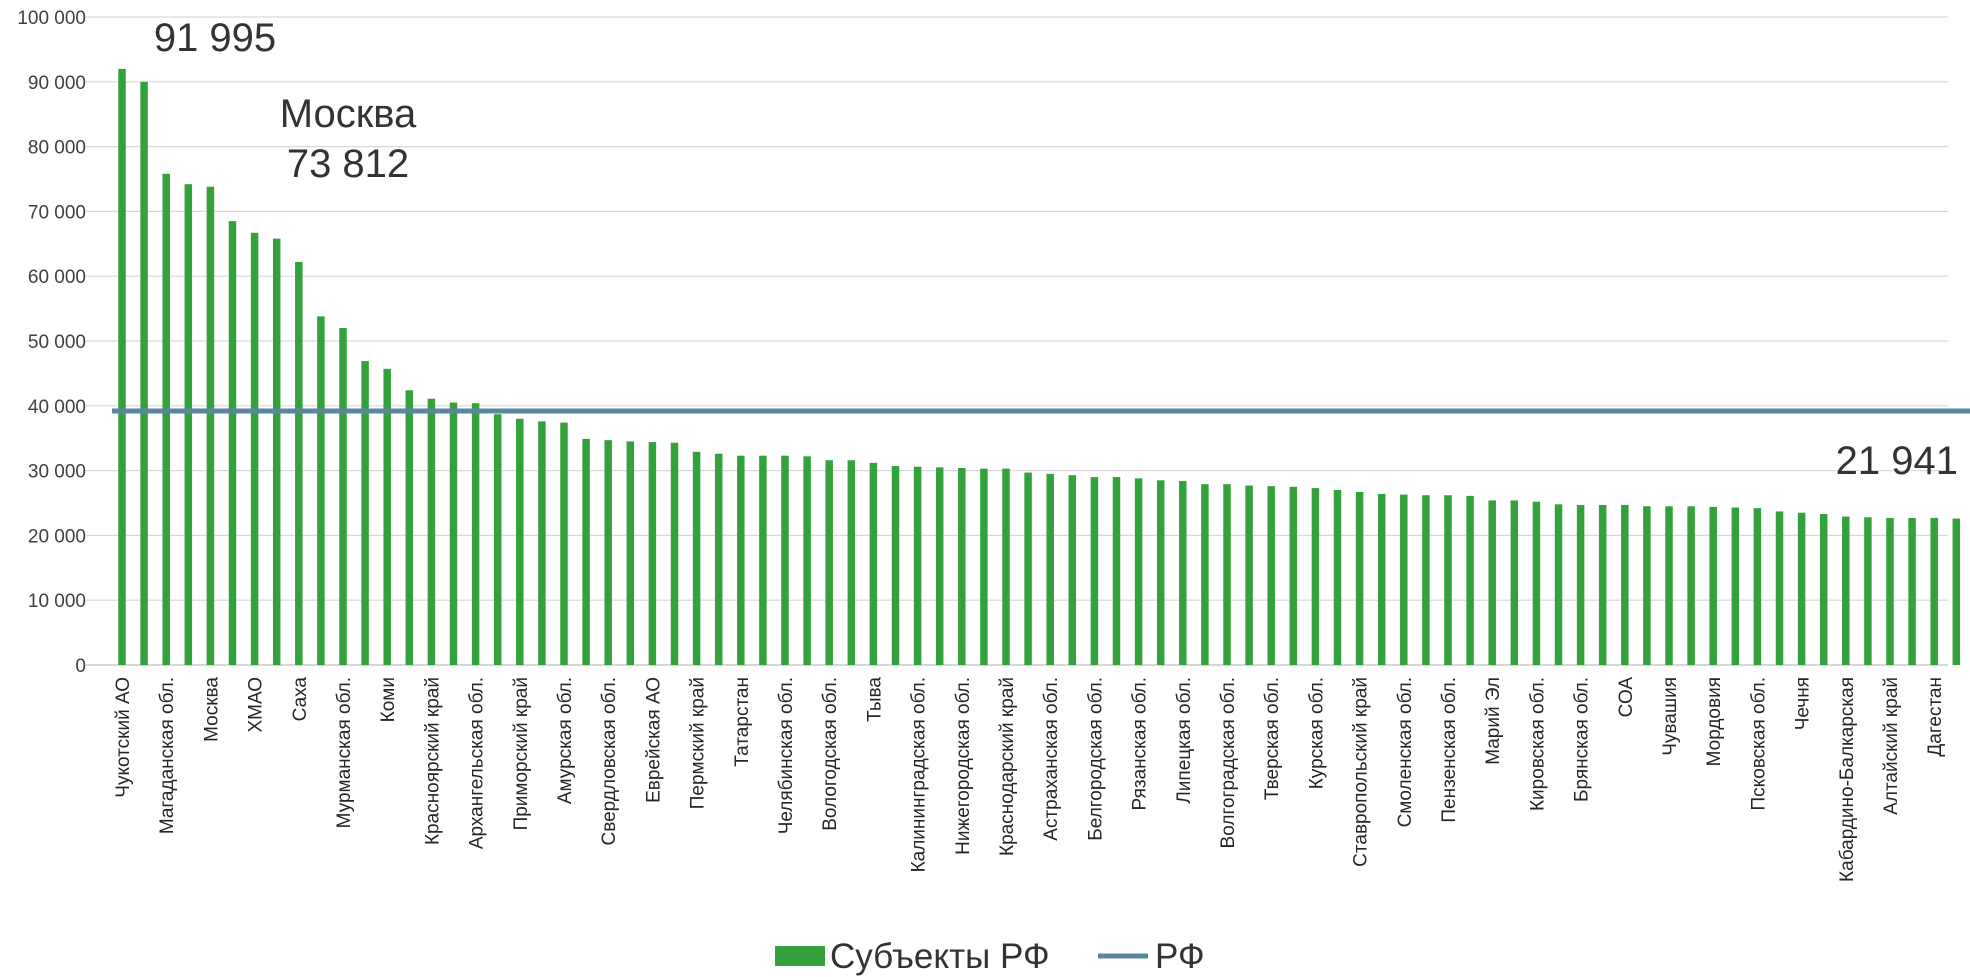 The width and height of the screenshot is (1970, 977). Describe the element at coordinates (1891, 746) in the screenshot. I see `x-tick-label: Алтайский край` at that location.